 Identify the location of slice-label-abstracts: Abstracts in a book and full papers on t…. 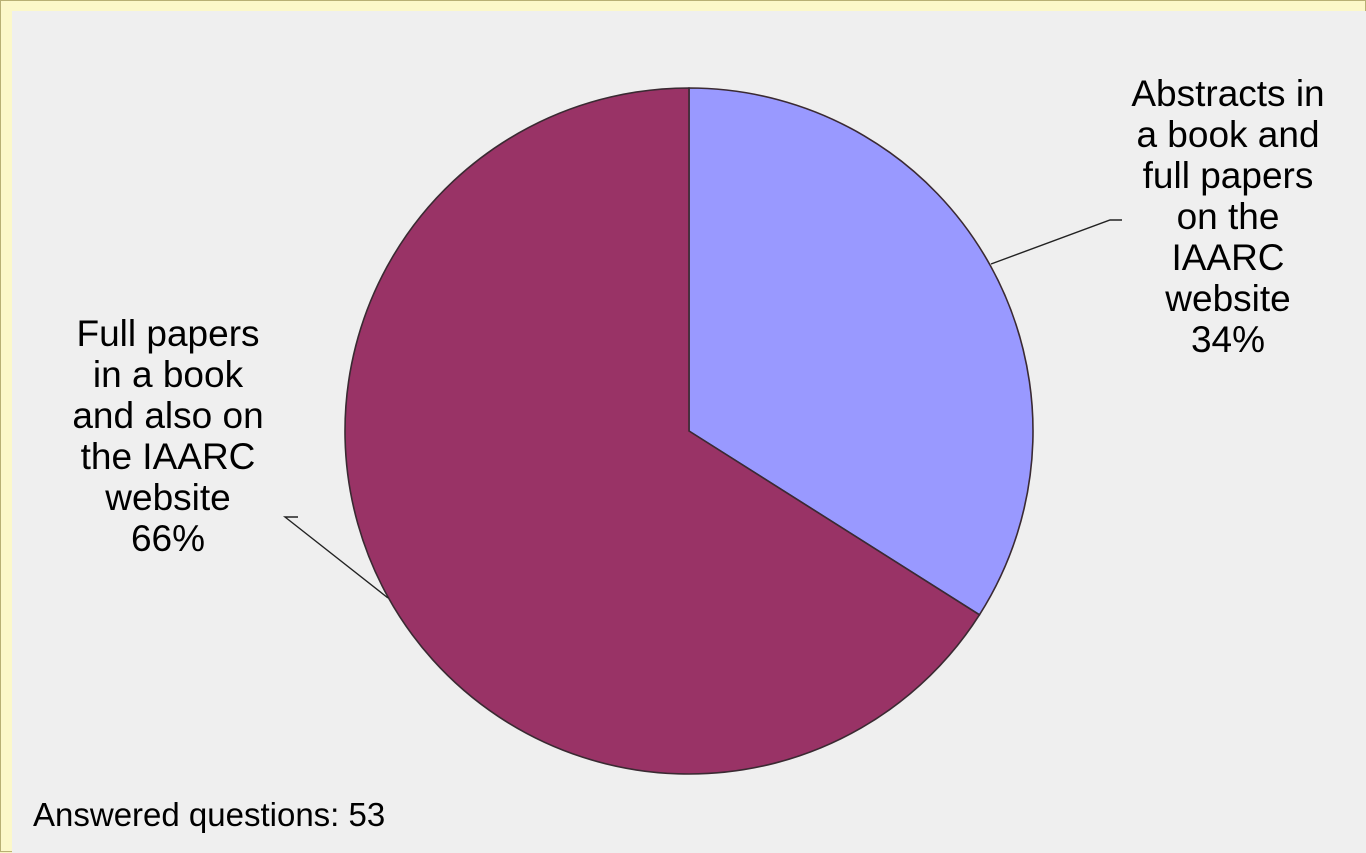
(1228, 216).